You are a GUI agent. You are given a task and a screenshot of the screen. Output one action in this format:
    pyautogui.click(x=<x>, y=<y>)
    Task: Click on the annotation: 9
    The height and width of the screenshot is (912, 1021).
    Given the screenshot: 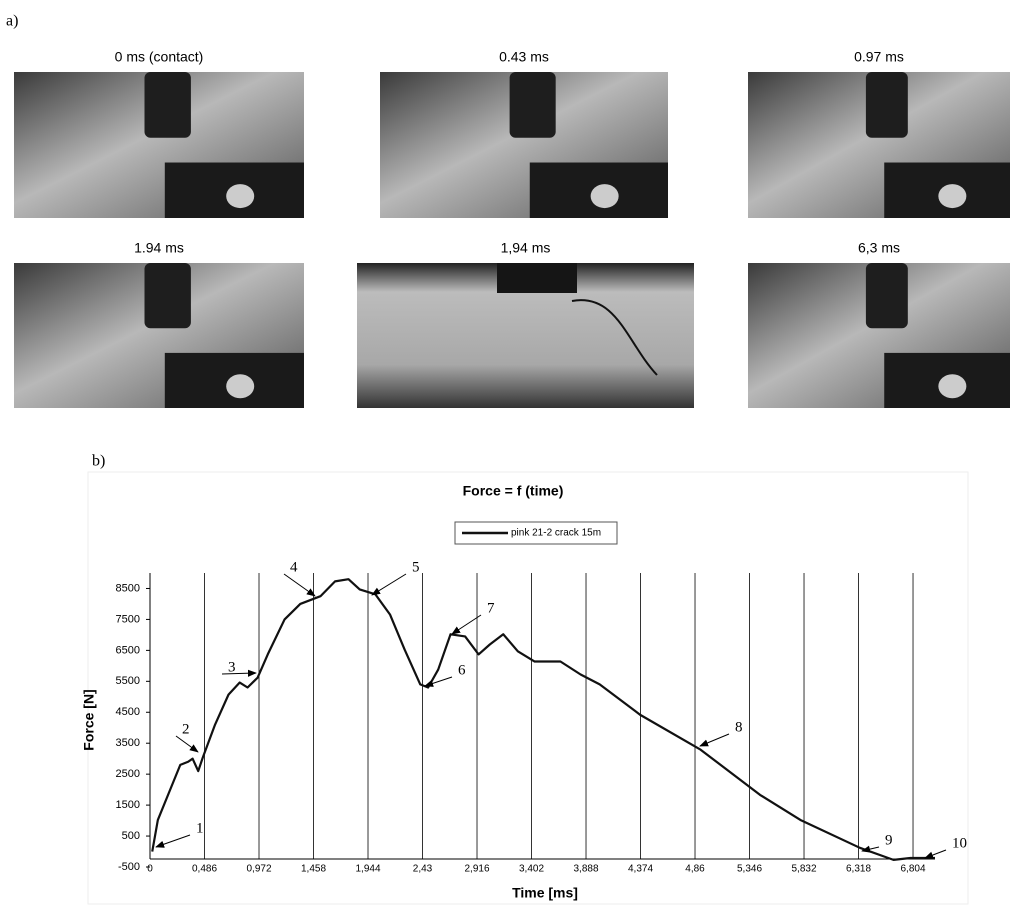 What is the action you would take?
    pyautogui.click(x=889, y=840)
    